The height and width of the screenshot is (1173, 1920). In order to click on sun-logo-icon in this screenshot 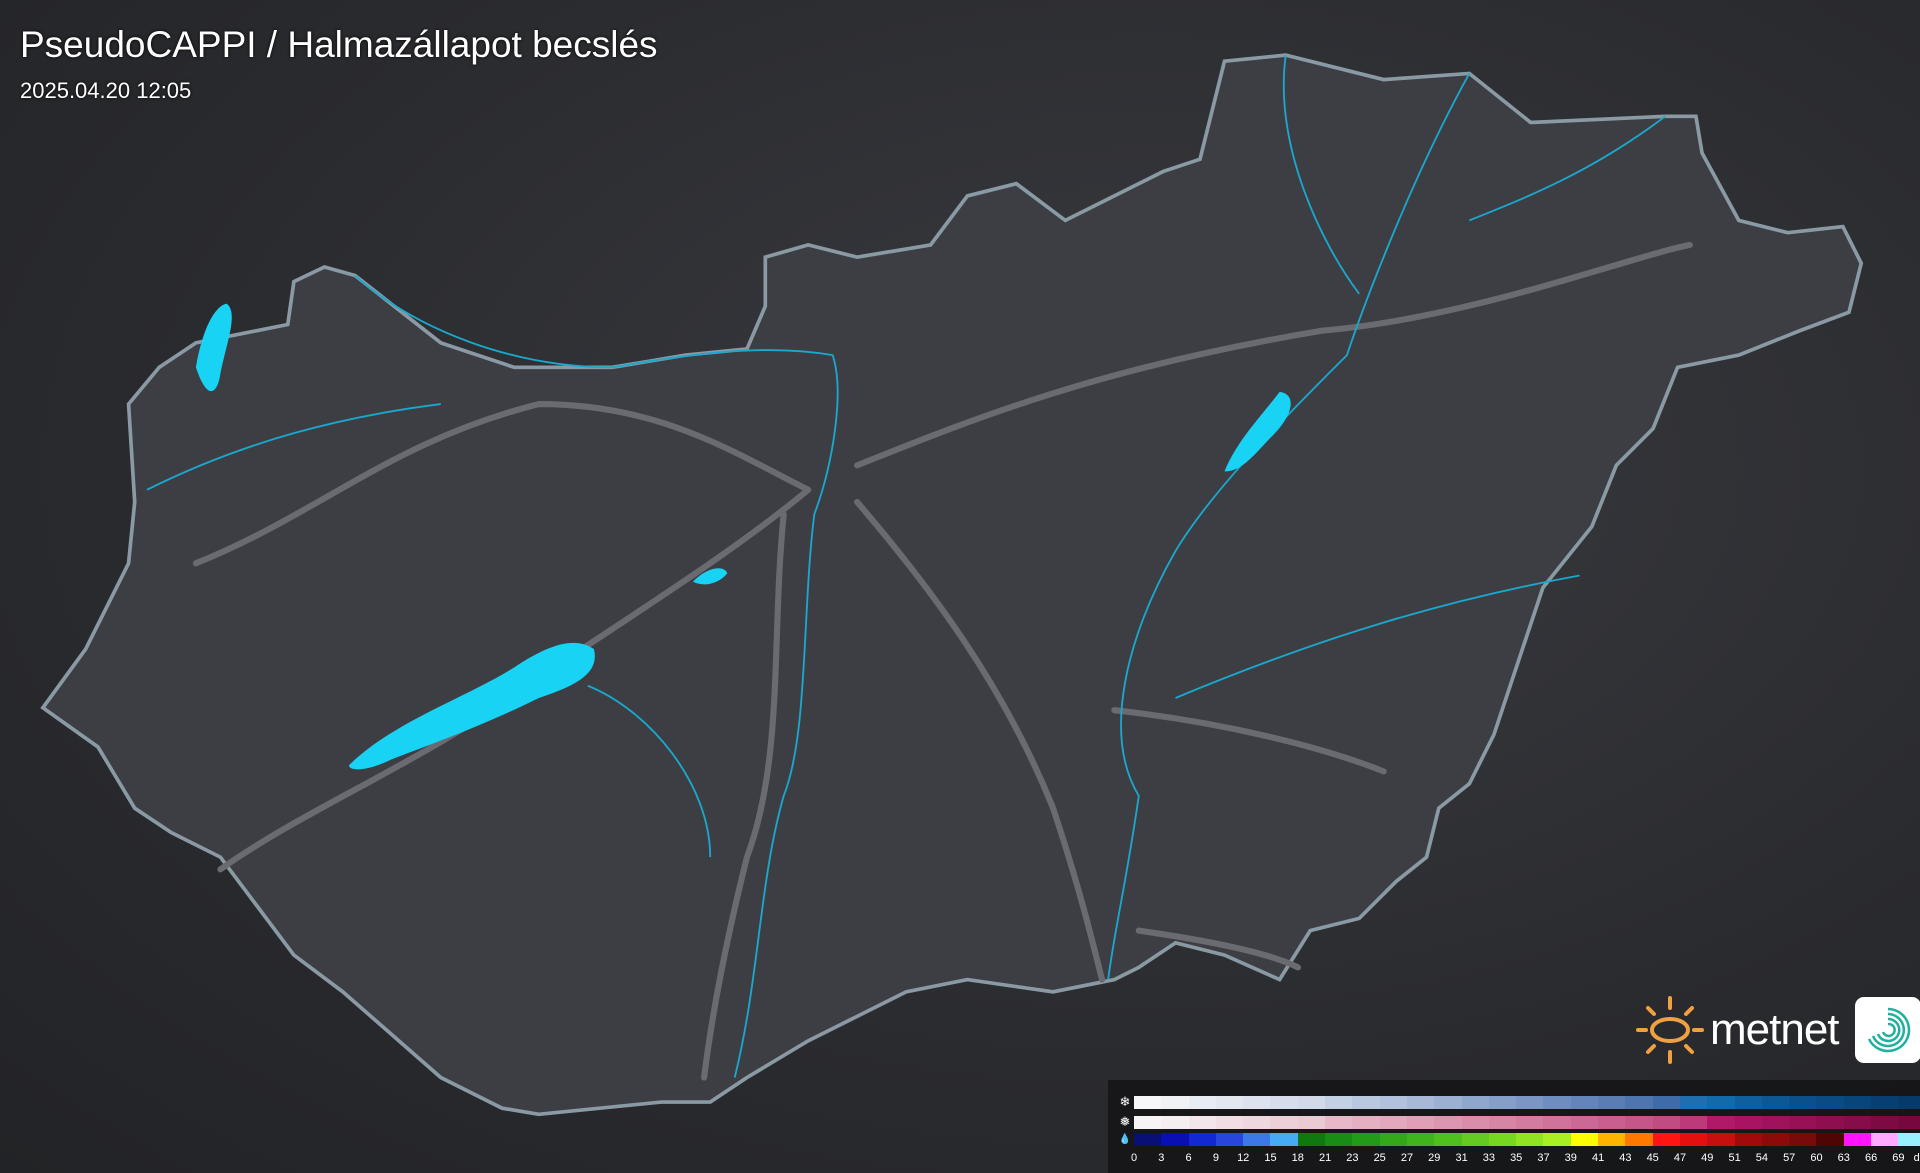, I will do `click(1670, 1030)`.